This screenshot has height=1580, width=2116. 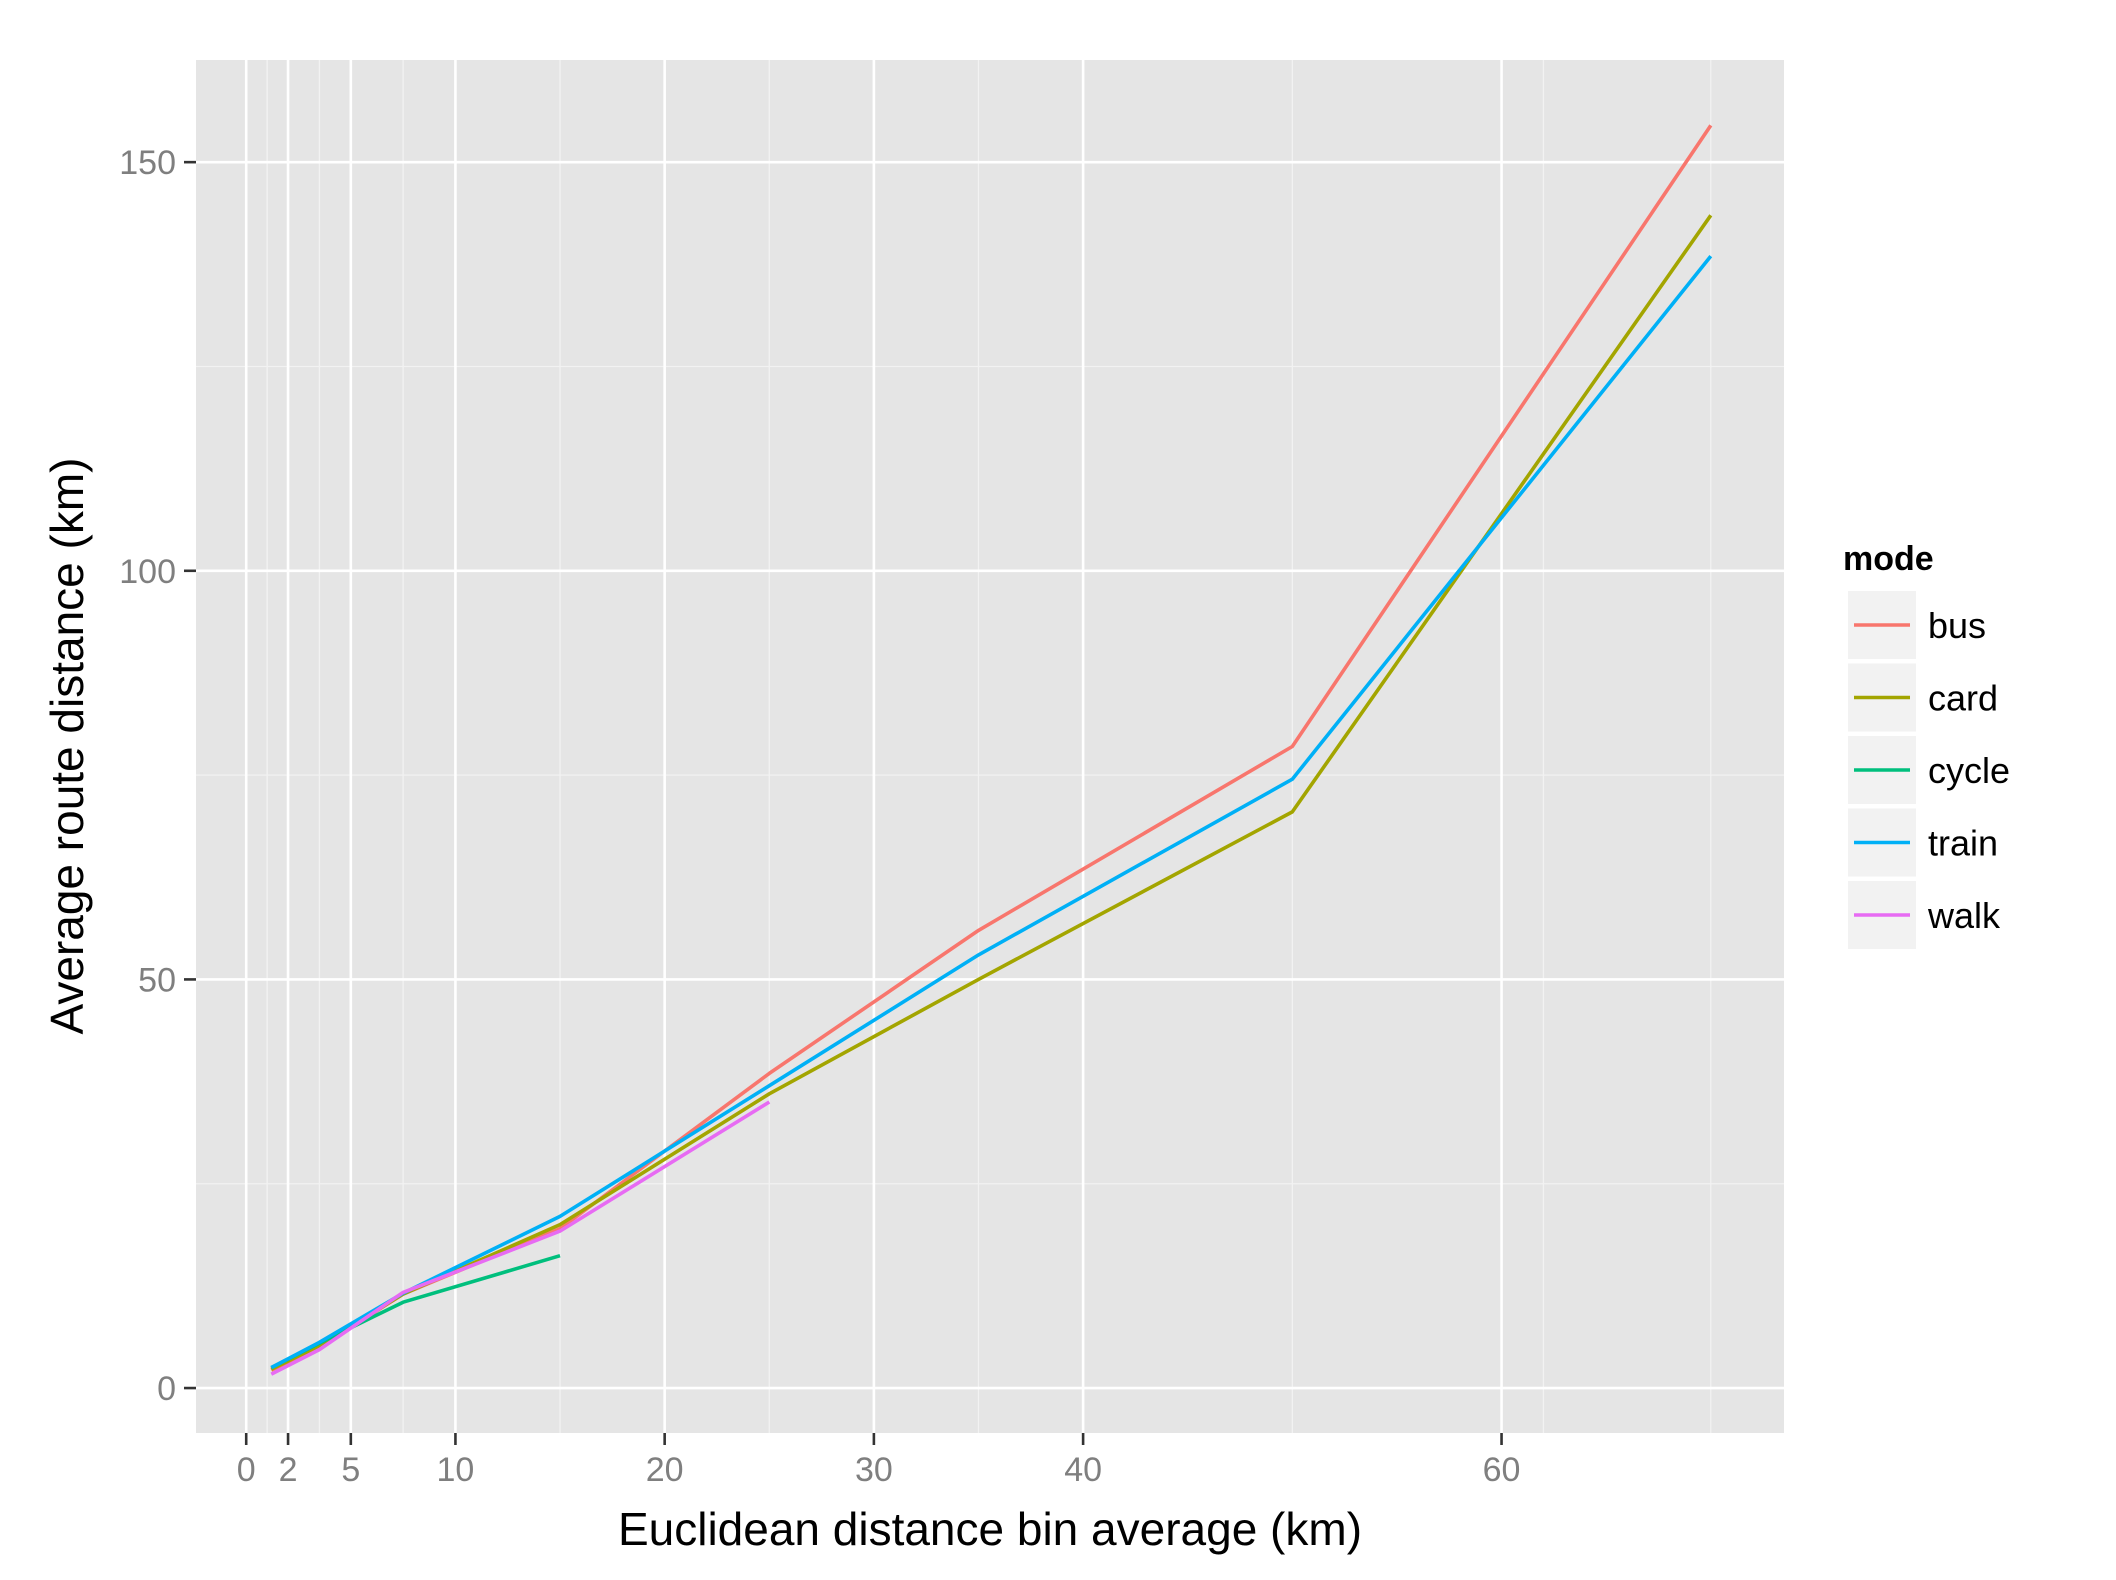 I want to click on legend-label-train: train, so click(x=1963, y=843).